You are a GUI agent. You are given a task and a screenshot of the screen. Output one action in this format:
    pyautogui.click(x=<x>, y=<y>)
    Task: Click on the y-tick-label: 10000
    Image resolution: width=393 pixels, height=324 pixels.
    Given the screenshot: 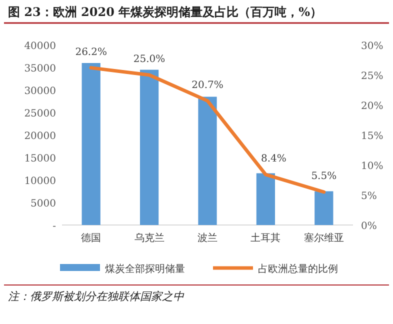 What is the action you would take?
    pyautogui.click(x=40, y=181)
    